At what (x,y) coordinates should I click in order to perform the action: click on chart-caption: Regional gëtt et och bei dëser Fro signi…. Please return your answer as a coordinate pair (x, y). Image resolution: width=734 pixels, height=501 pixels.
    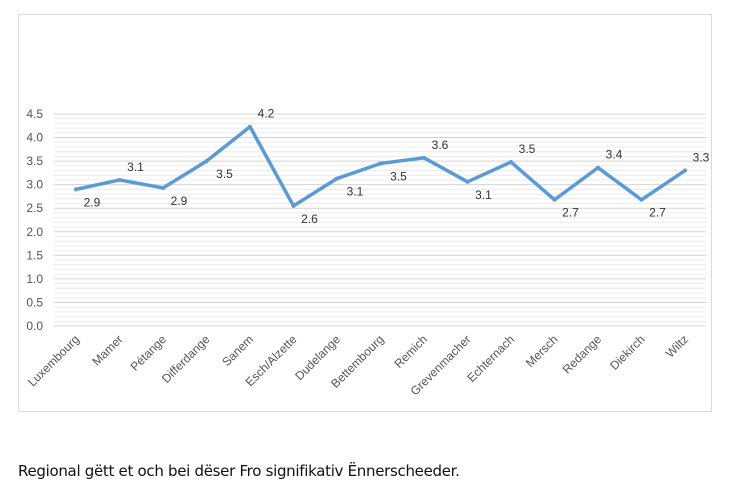
    Looking at the image, I should click on (239, 471).